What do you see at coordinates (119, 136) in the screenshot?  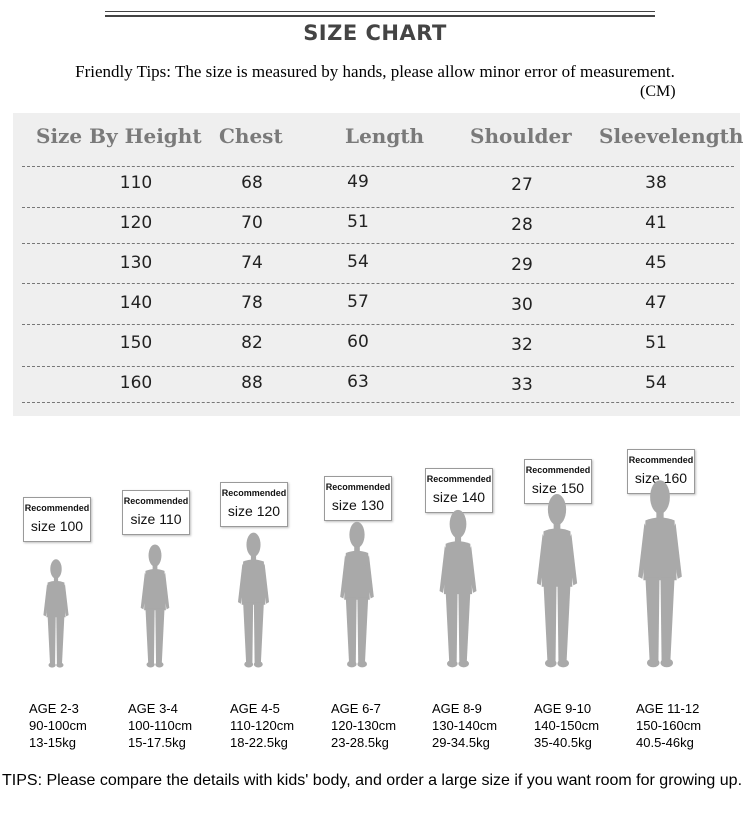 I see `column-header-height: Size By Height` at bounding box center [119, 136].